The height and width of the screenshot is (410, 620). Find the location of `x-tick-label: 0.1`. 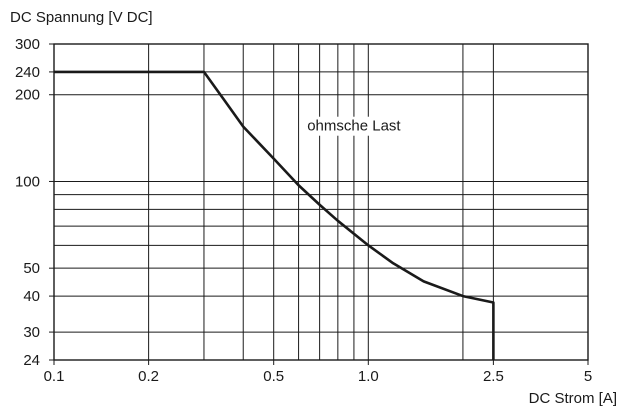

x-tick-label: 0.1 is located at coordinates (54, 376).